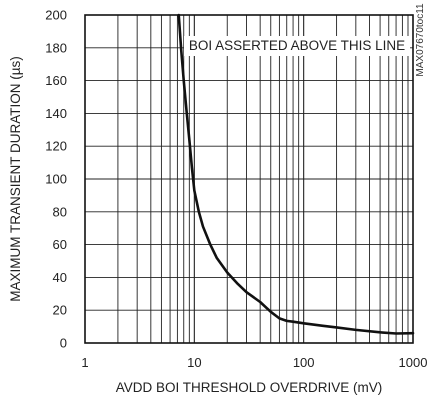 The width and height of the screenshot is (428, 402). I want to click on y-tick-label: 160, so click(56, 80).